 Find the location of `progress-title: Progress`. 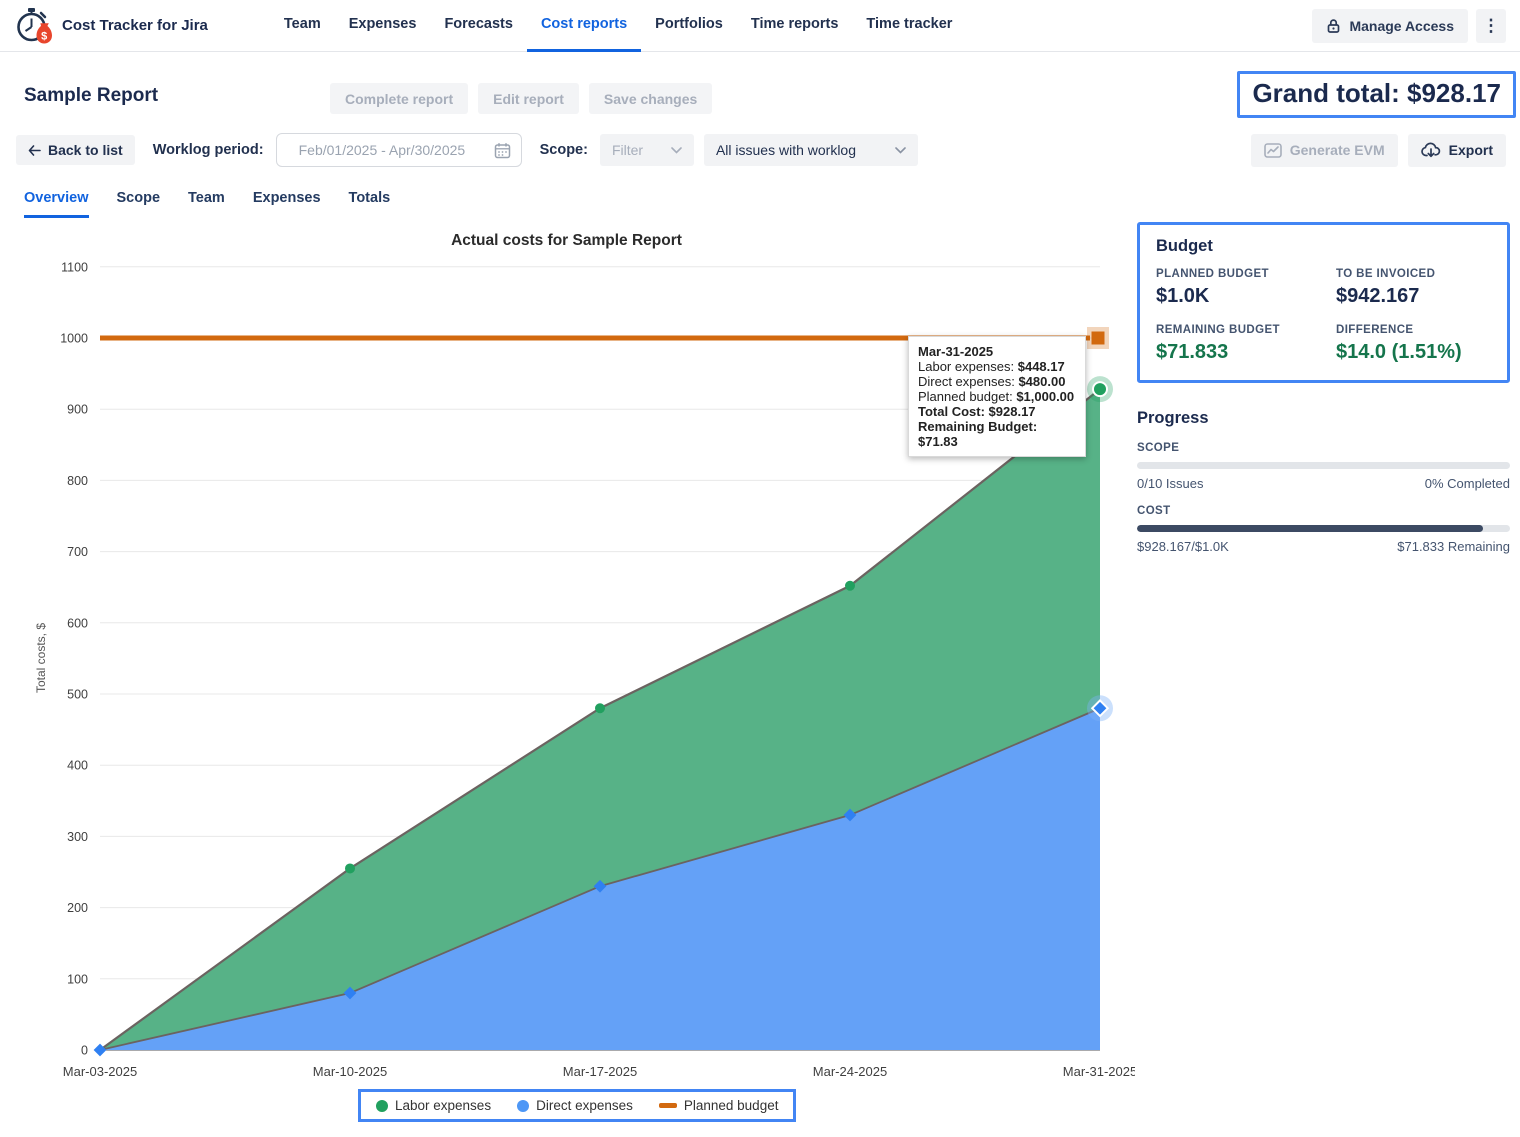

progress-title: Progress is located at coordinates (1173, 418).